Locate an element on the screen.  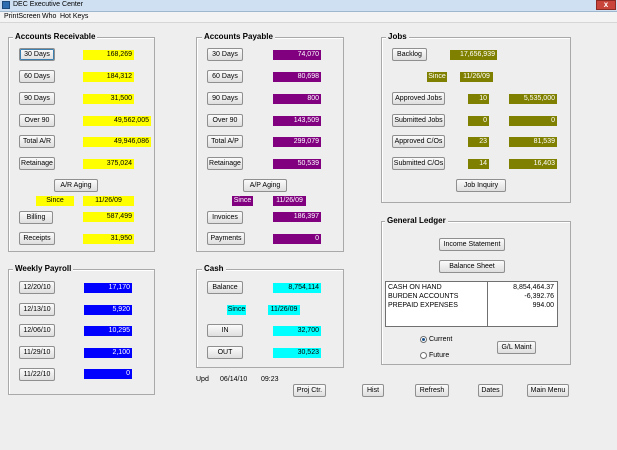
ar-60-days-button: 60 Days is located at coordinates (37, 76).